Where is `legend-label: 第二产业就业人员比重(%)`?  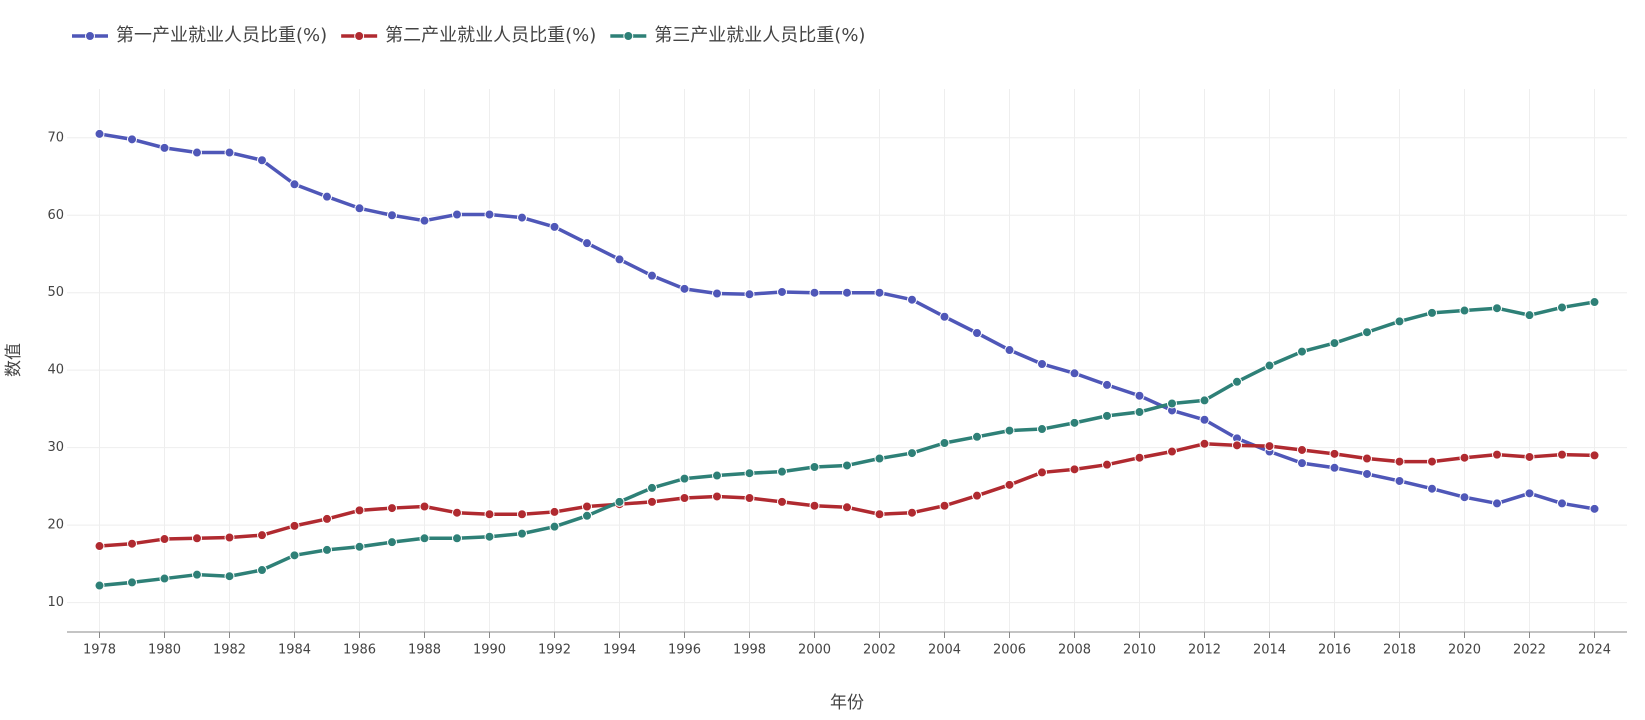 legend-label: 第二产业就业人员比重(%) is located at coordinates (490, 35).